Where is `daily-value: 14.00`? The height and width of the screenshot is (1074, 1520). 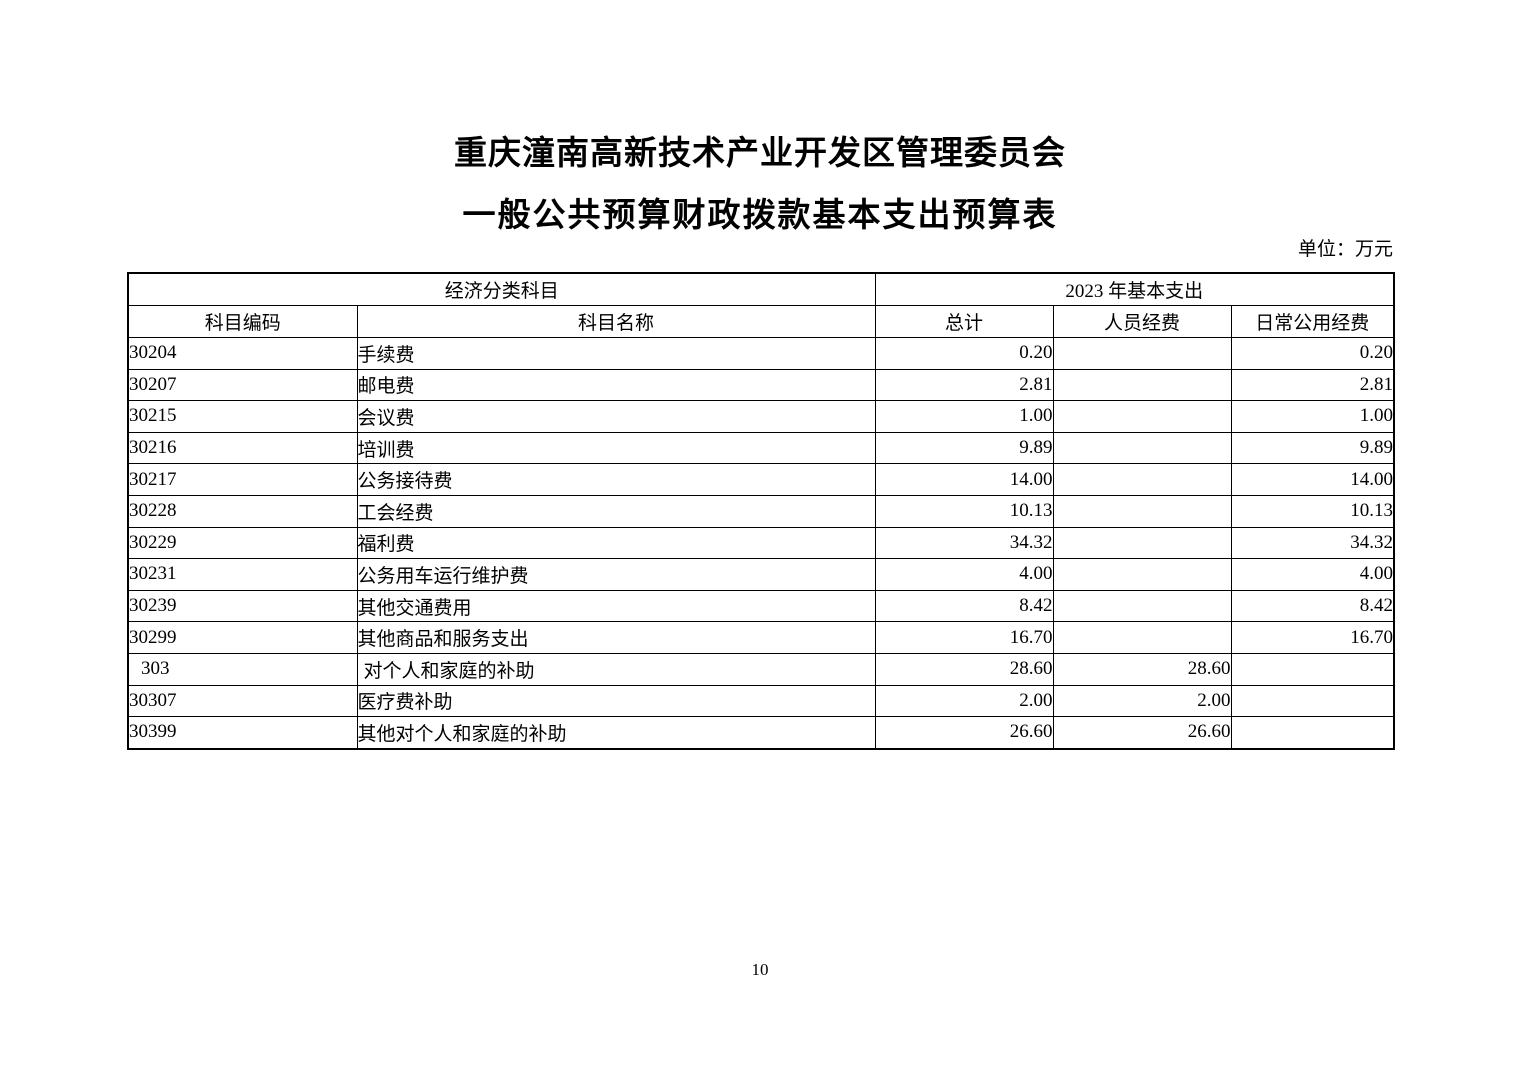 daily-value: 14.00 is located at coordinates (1312, 479).